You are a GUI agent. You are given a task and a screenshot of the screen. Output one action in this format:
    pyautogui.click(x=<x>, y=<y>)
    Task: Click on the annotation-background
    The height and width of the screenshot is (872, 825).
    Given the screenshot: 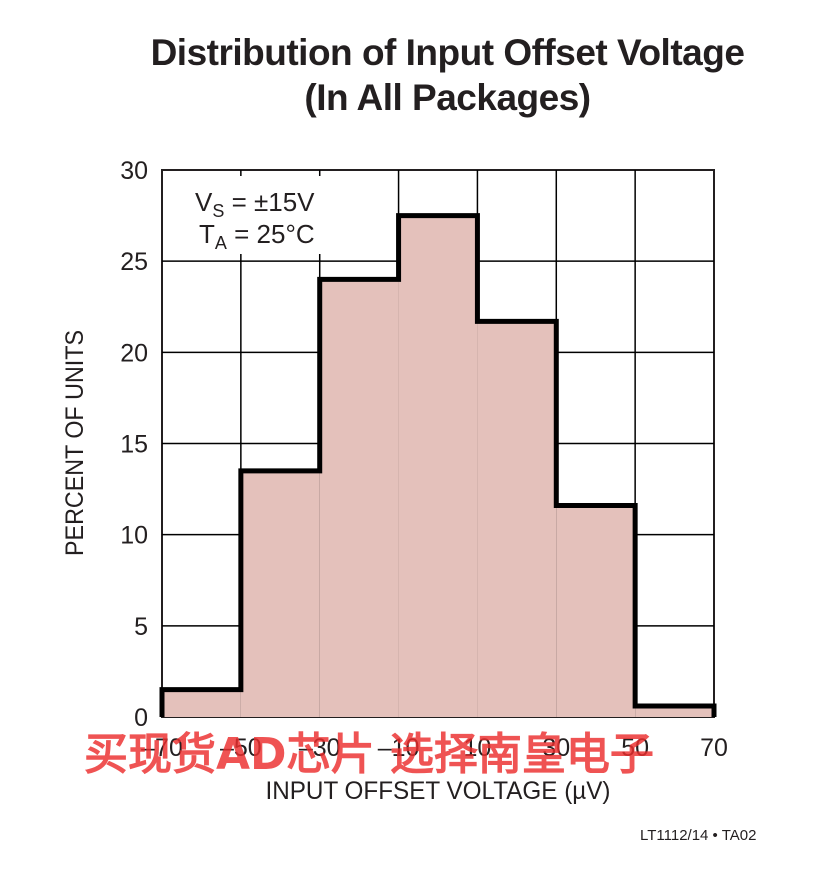 What is the action you would take?
    pyautogui.click(x=255, y=215)
    